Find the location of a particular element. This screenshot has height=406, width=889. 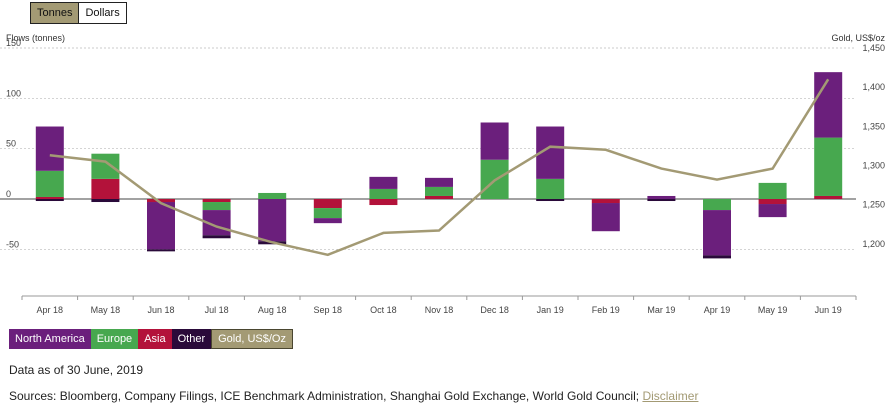

unit-toggle: Tonnes Dollars is located at coordinates (78, 13).